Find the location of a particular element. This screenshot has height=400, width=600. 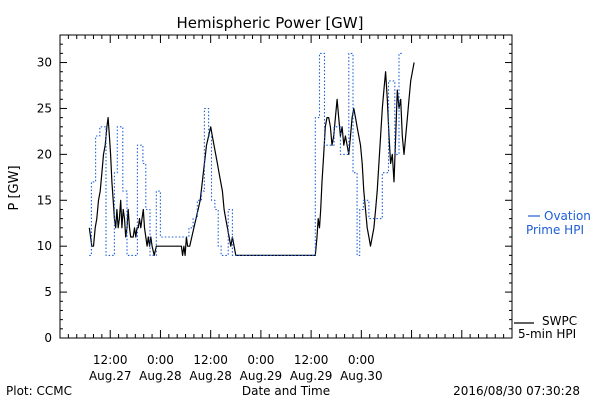

x-tick-label-date: Aug.30 is located at coordinates (361, 376).